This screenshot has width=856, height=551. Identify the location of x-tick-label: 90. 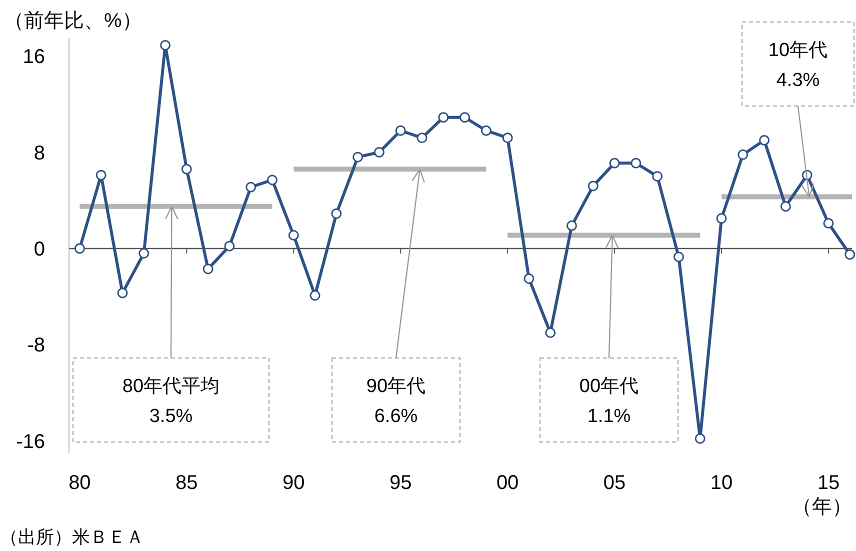
(293, 483).